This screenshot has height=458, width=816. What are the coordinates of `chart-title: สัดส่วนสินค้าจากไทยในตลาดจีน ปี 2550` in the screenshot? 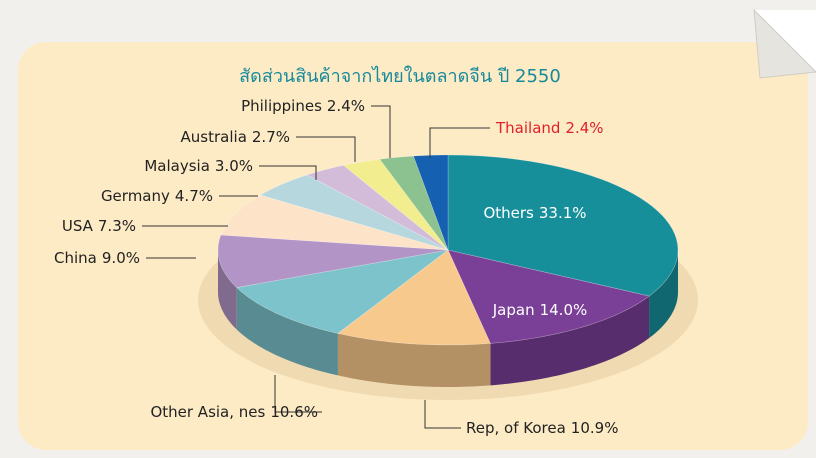 It's located at (400, 76).